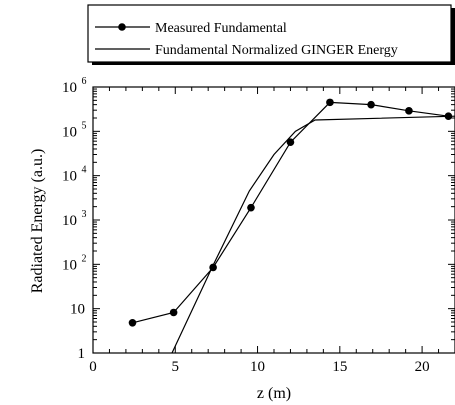 The image size is (455, 405). I want to click on y-tick-exponent: 4, so click(84, 170).